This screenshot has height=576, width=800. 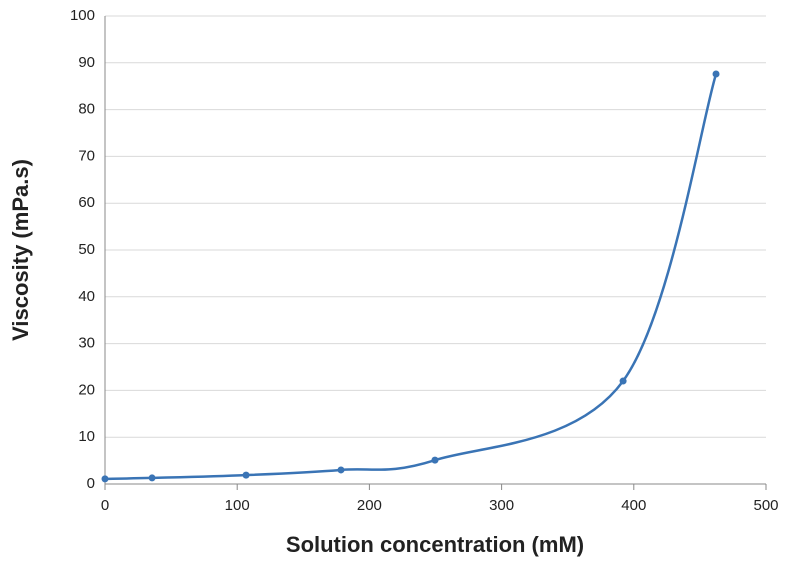 I want to click on x-axis-title: Solution concentration (mM), so click(x=435, y=544).